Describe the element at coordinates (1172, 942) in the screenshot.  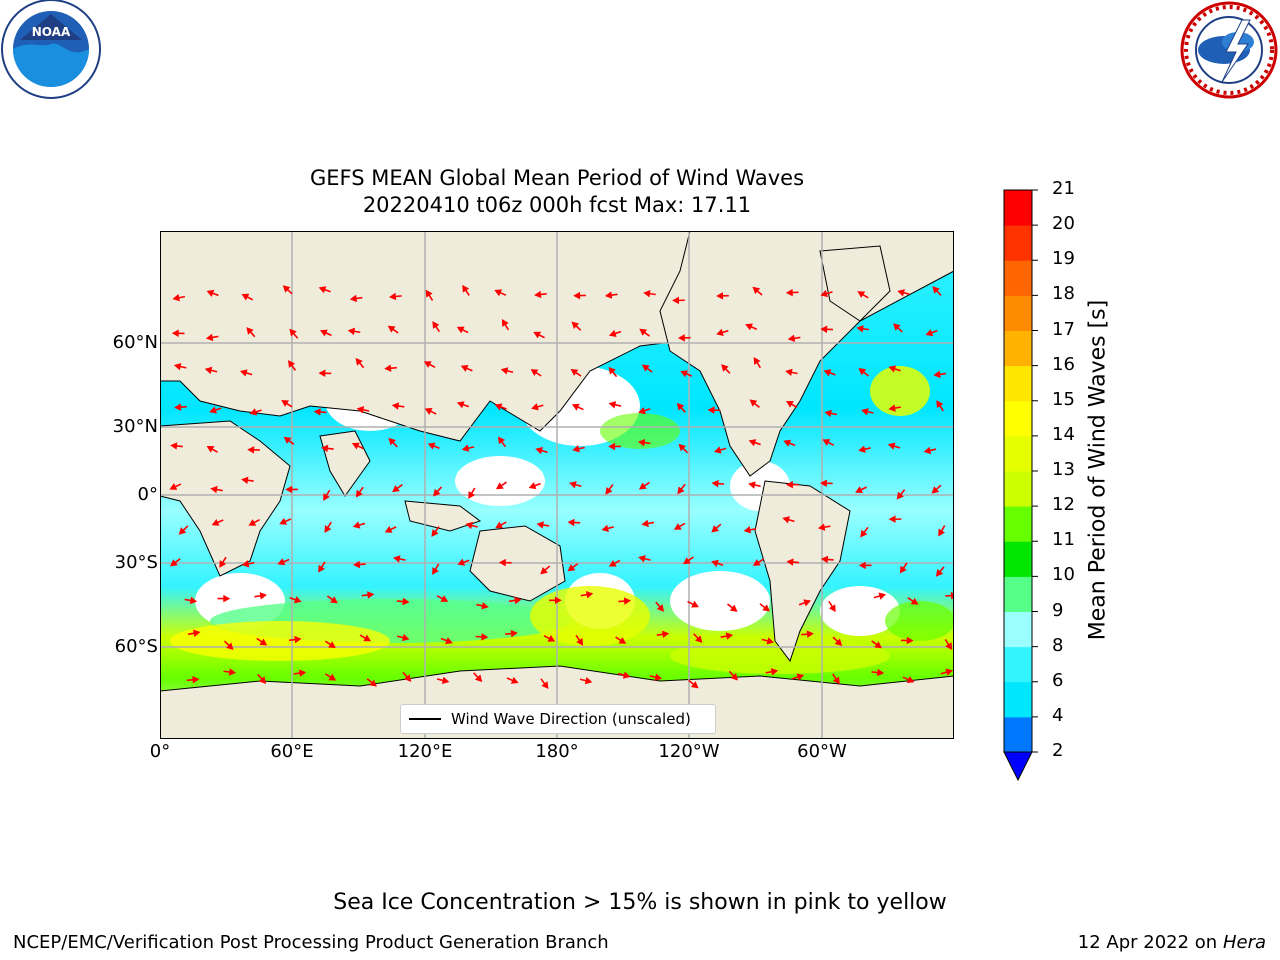
I see `date-stamp: 12 Apr 2022 on Hera` at that location.